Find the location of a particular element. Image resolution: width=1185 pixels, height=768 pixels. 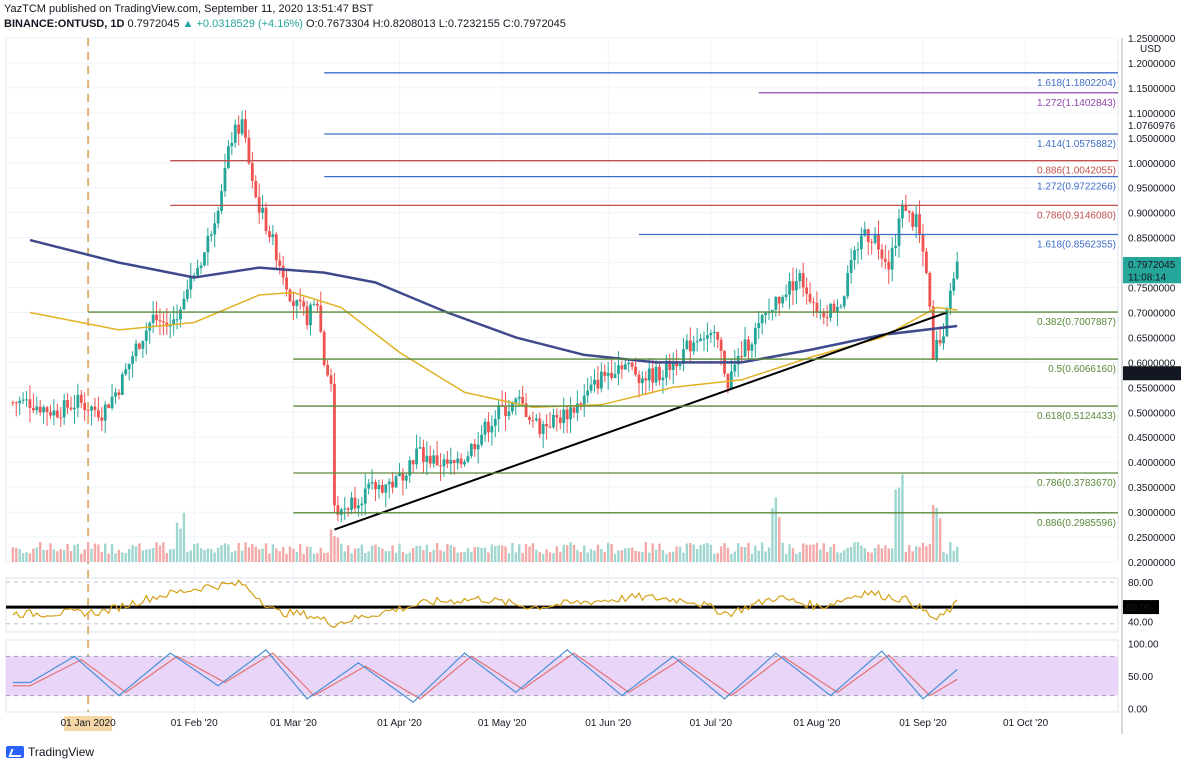

time-tick-label: 01 Mar '20 is located at coordinates (293, 723).